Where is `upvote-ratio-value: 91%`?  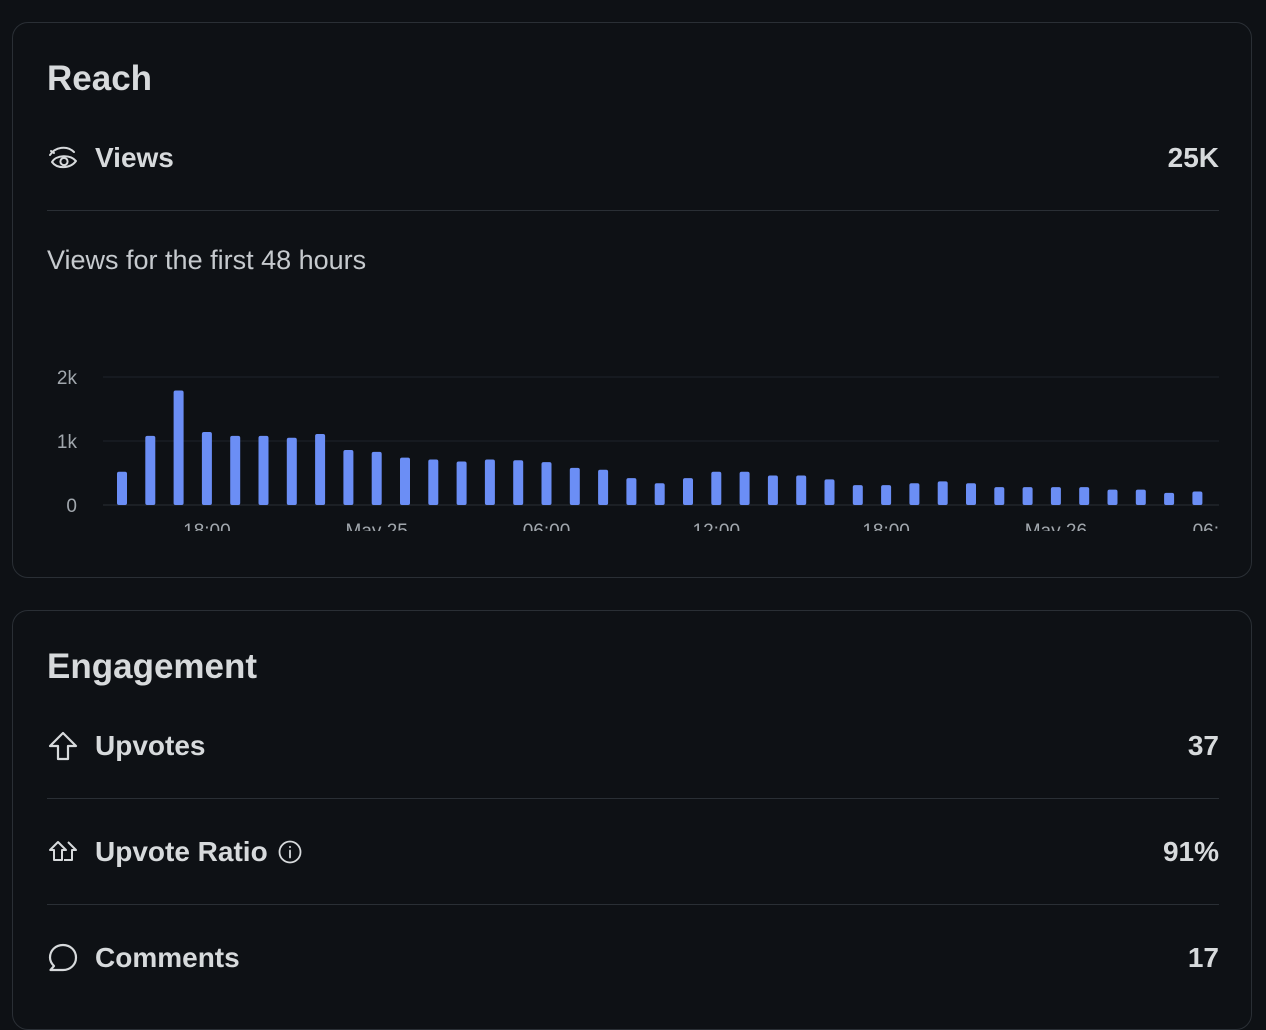
upvote-ratio-value: 91% is located at coordinates (1190, 851).